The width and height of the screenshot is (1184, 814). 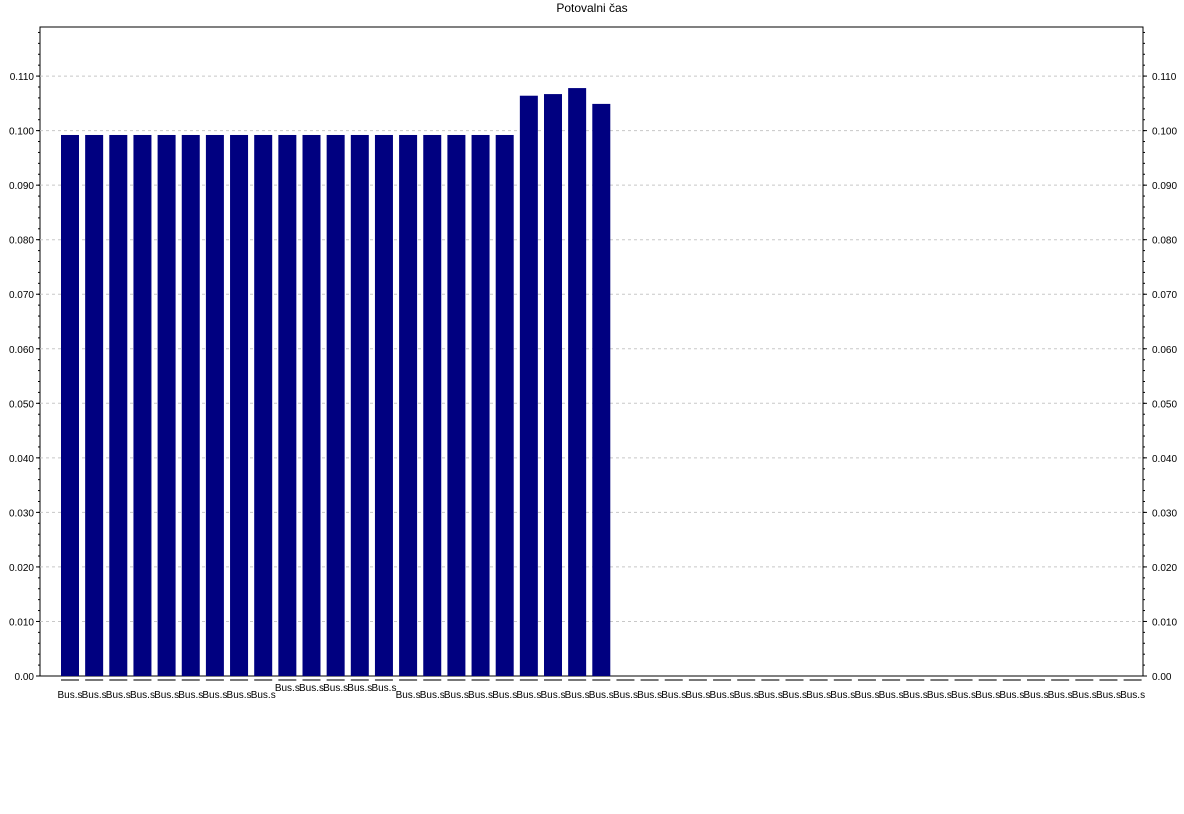 I want to click on y-tick-label-left: 0.100, so click(x=21, y=132).